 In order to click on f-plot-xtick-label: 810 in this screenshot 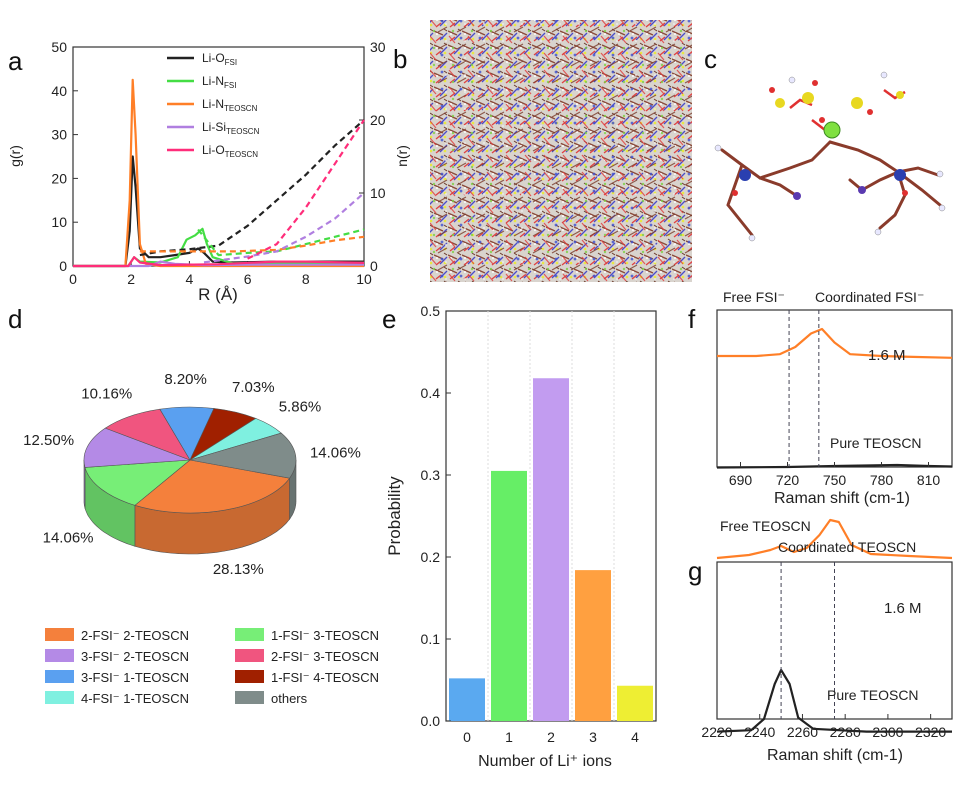, I will do `click(929, 480)`.